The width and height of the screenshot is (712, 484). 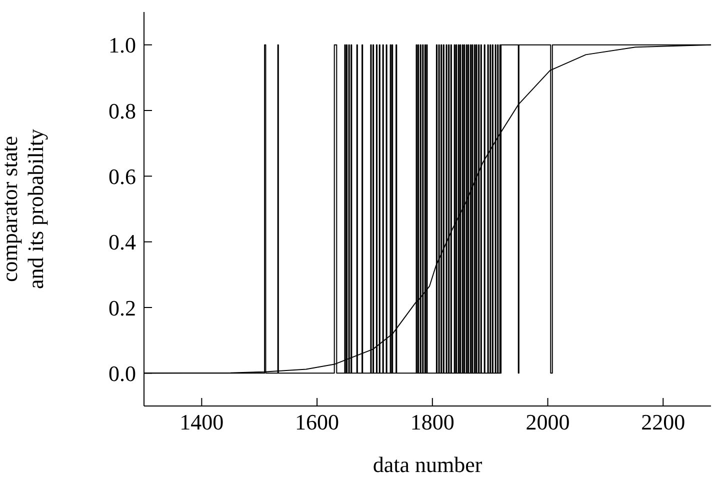 I want to click on y-axis-title: comparator state and its probability, so click(x=24, y=209).